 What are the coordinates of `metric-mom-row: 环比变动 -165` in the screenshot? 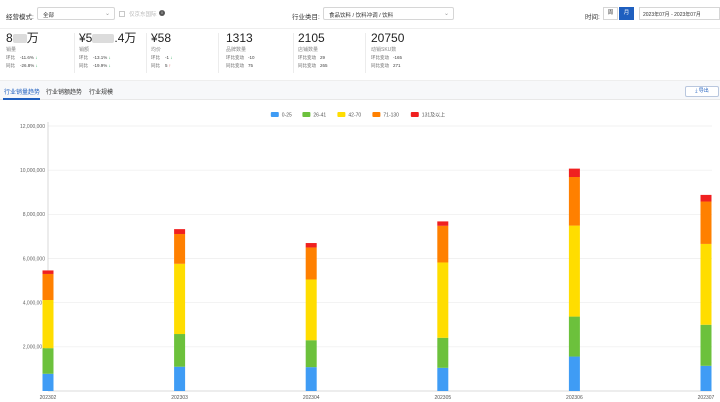 It's located at (387, 57).